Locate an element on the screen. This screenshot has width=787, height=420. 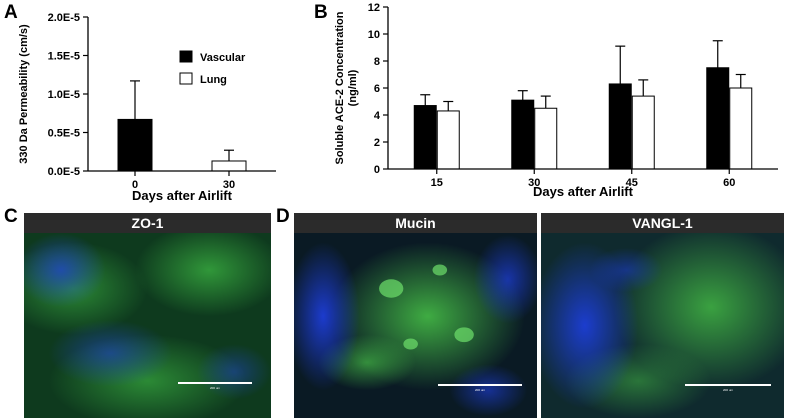
y-tick-label: 6 is located at coordinates (377, 89).